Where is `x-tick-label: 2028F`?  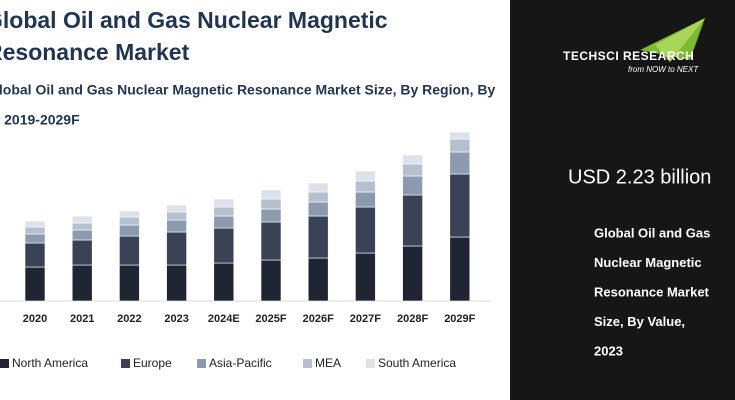
x-tick-label: 2028F is located at coordinates (412, 319).